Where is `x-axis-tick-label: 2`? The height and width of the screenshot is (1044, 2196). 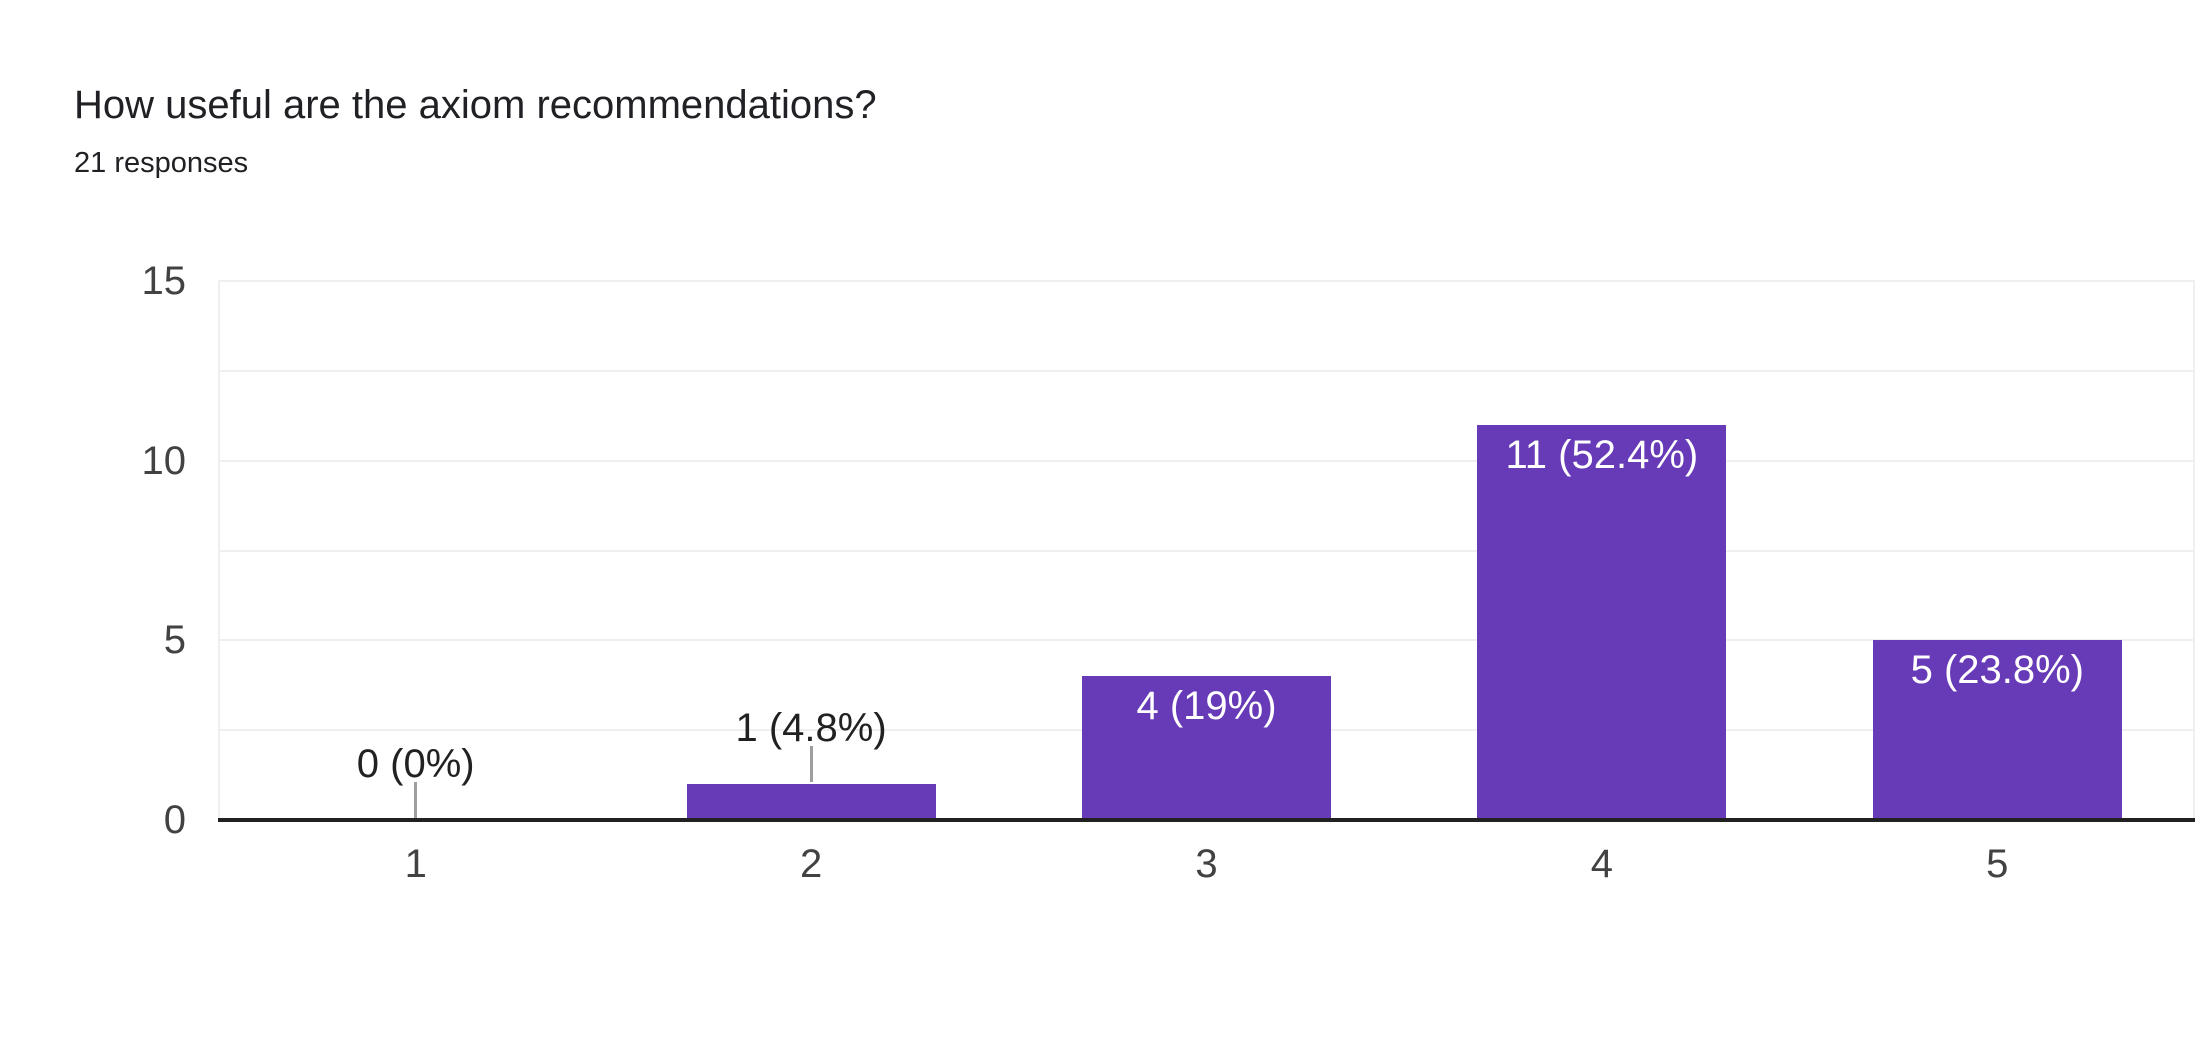 x-axis-tick-label: 2 is located at coordinates (811, 864).